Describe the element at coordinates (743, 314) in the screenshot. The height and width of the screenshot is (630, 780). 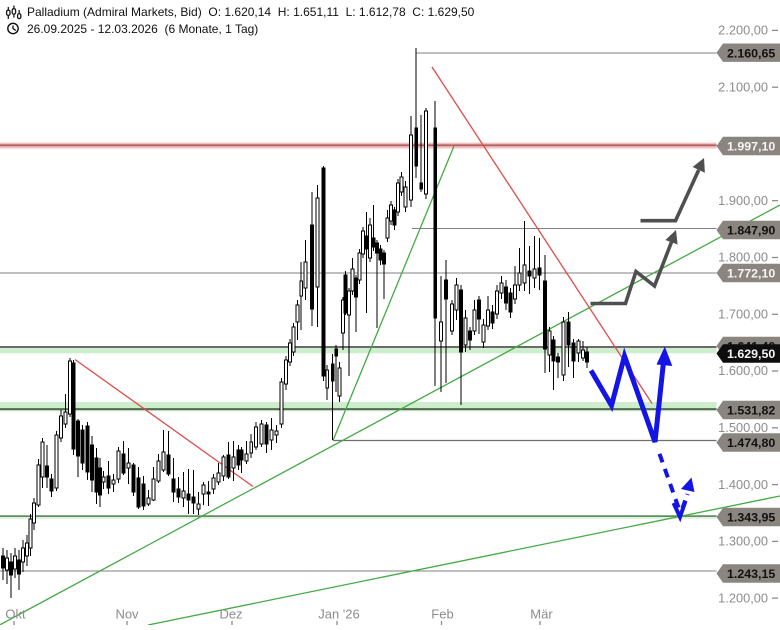
I see `svg-text: 1.700,00` at that location.